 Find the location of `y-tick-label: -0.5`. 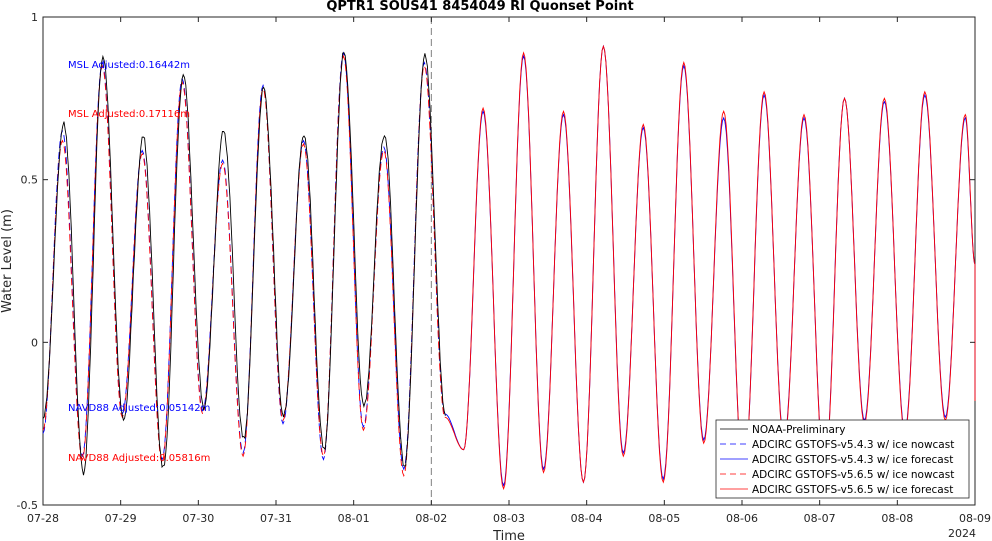

y-tick-label: -0.5 is located at coordinates (27, 505).